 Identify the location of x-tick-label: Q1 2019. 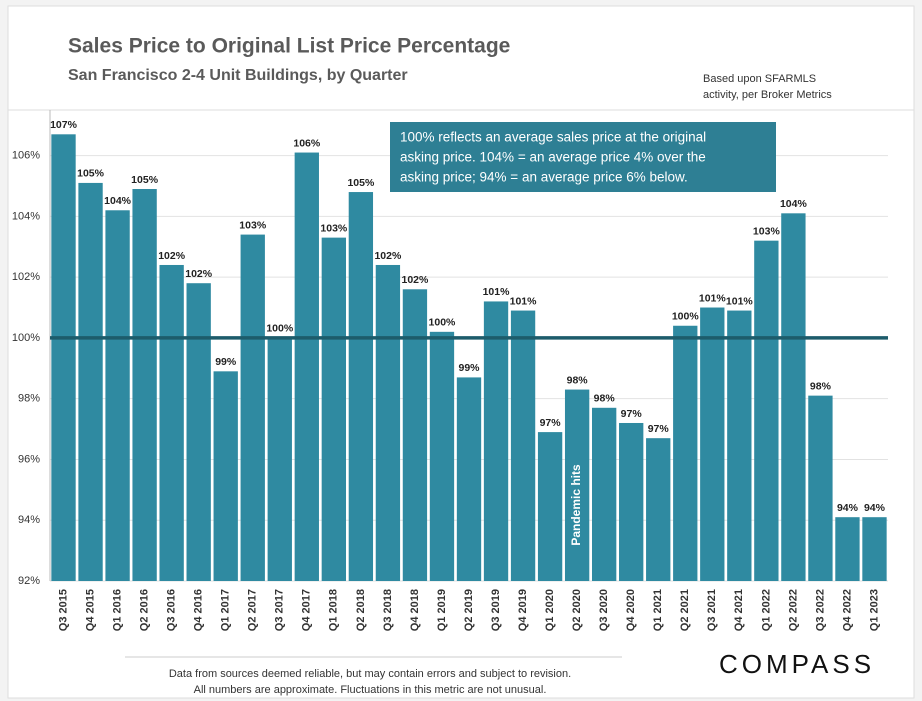
(442, 610).